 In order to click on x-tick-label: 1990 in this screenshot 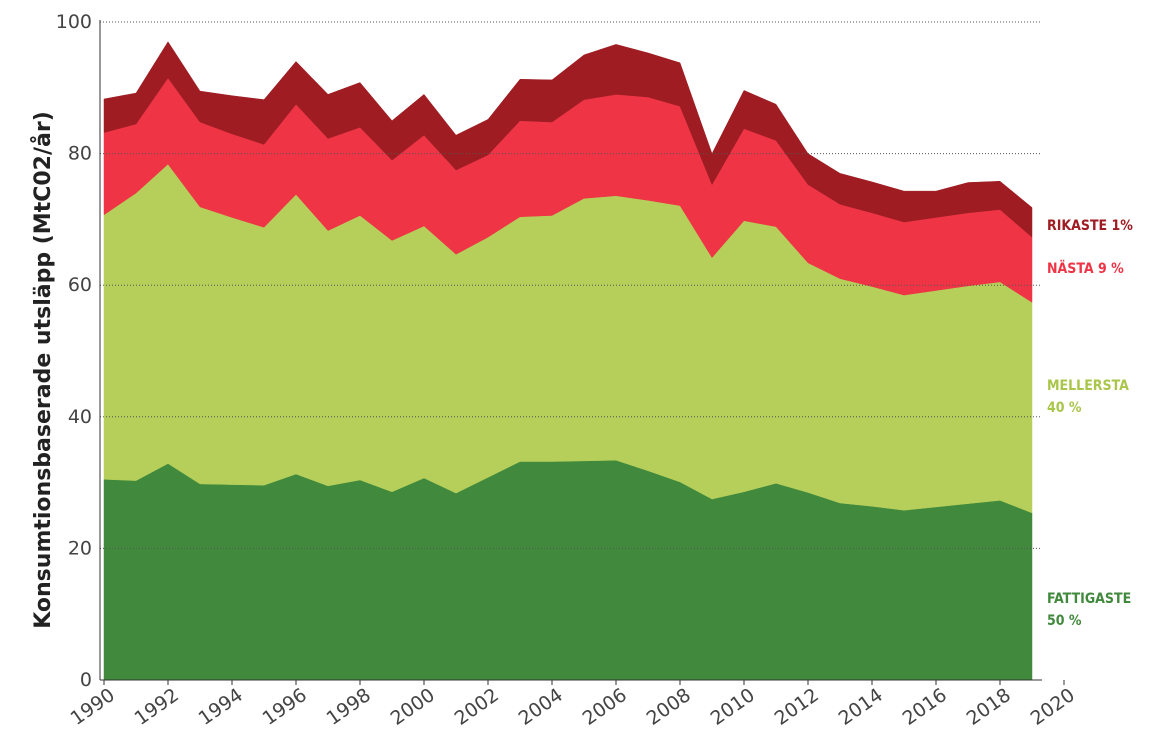, I will do `click(93, 707)`.